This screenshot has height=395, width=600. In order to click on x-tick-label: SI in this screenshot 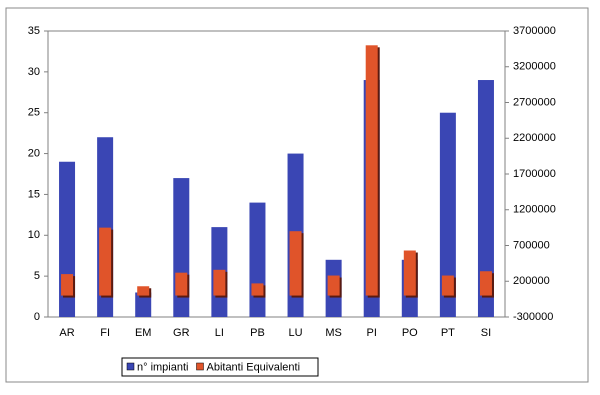, I will do `click(486, 333)`.